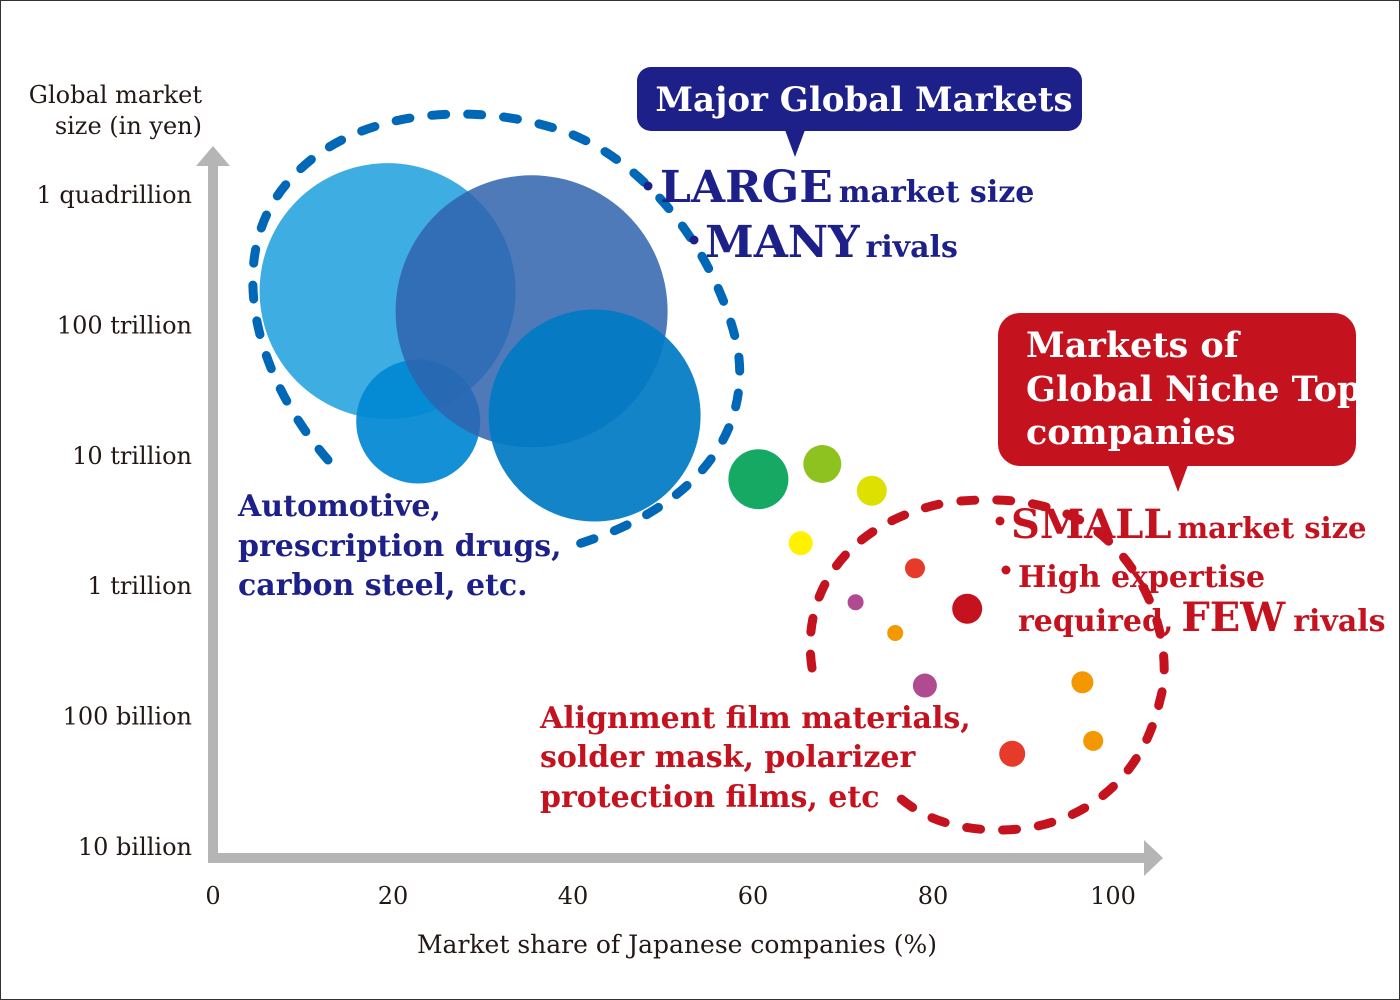 The width and height of the screenshot is (1400, 1000). Describe the element at coordinates (755, 718) in the screenshot. I see `svg-text: Alignment film materials,` at that location.